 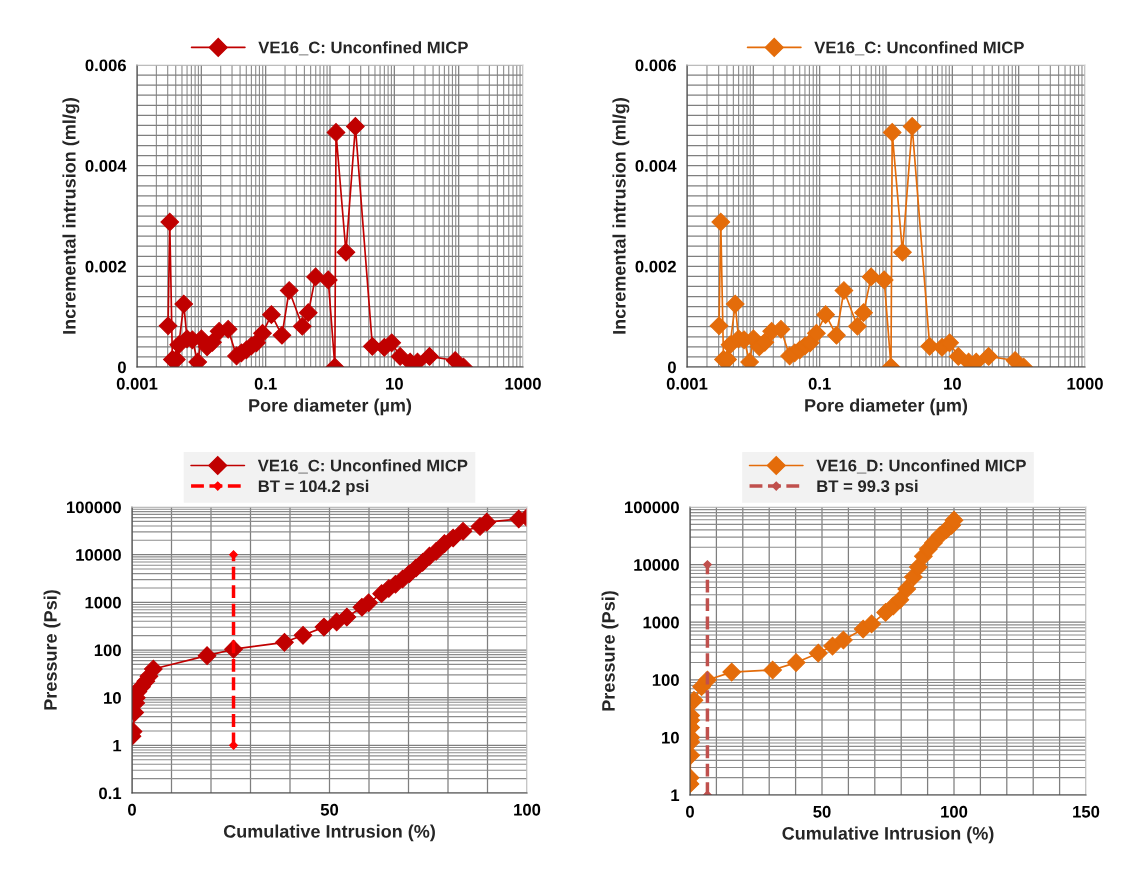 What do you see at coordinates (313, 487) in the screenshot?
I see `legend-label: BT = 104.2 psi` at bounding box center [313, 487].